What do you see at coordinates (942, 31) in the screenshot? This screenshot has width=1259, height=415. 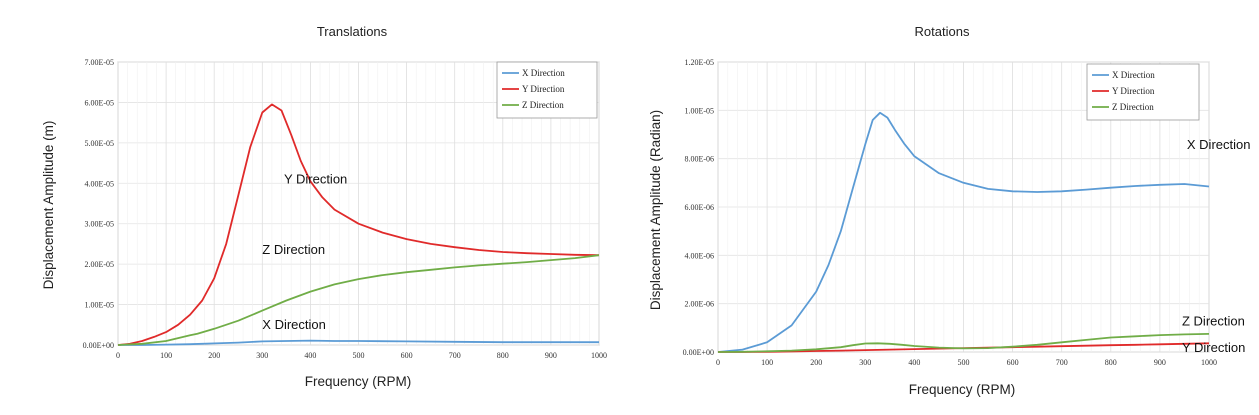 I see `chart-title: Rotations` at bounding box center [942, 31].